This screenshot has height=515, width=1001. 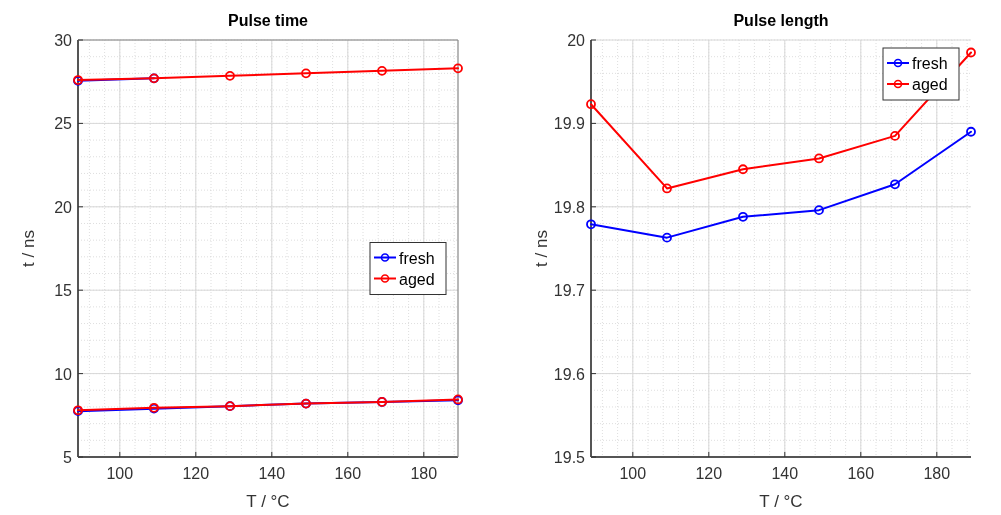 I want to click on y-tick-label: 10, so click(x=63, y=374).